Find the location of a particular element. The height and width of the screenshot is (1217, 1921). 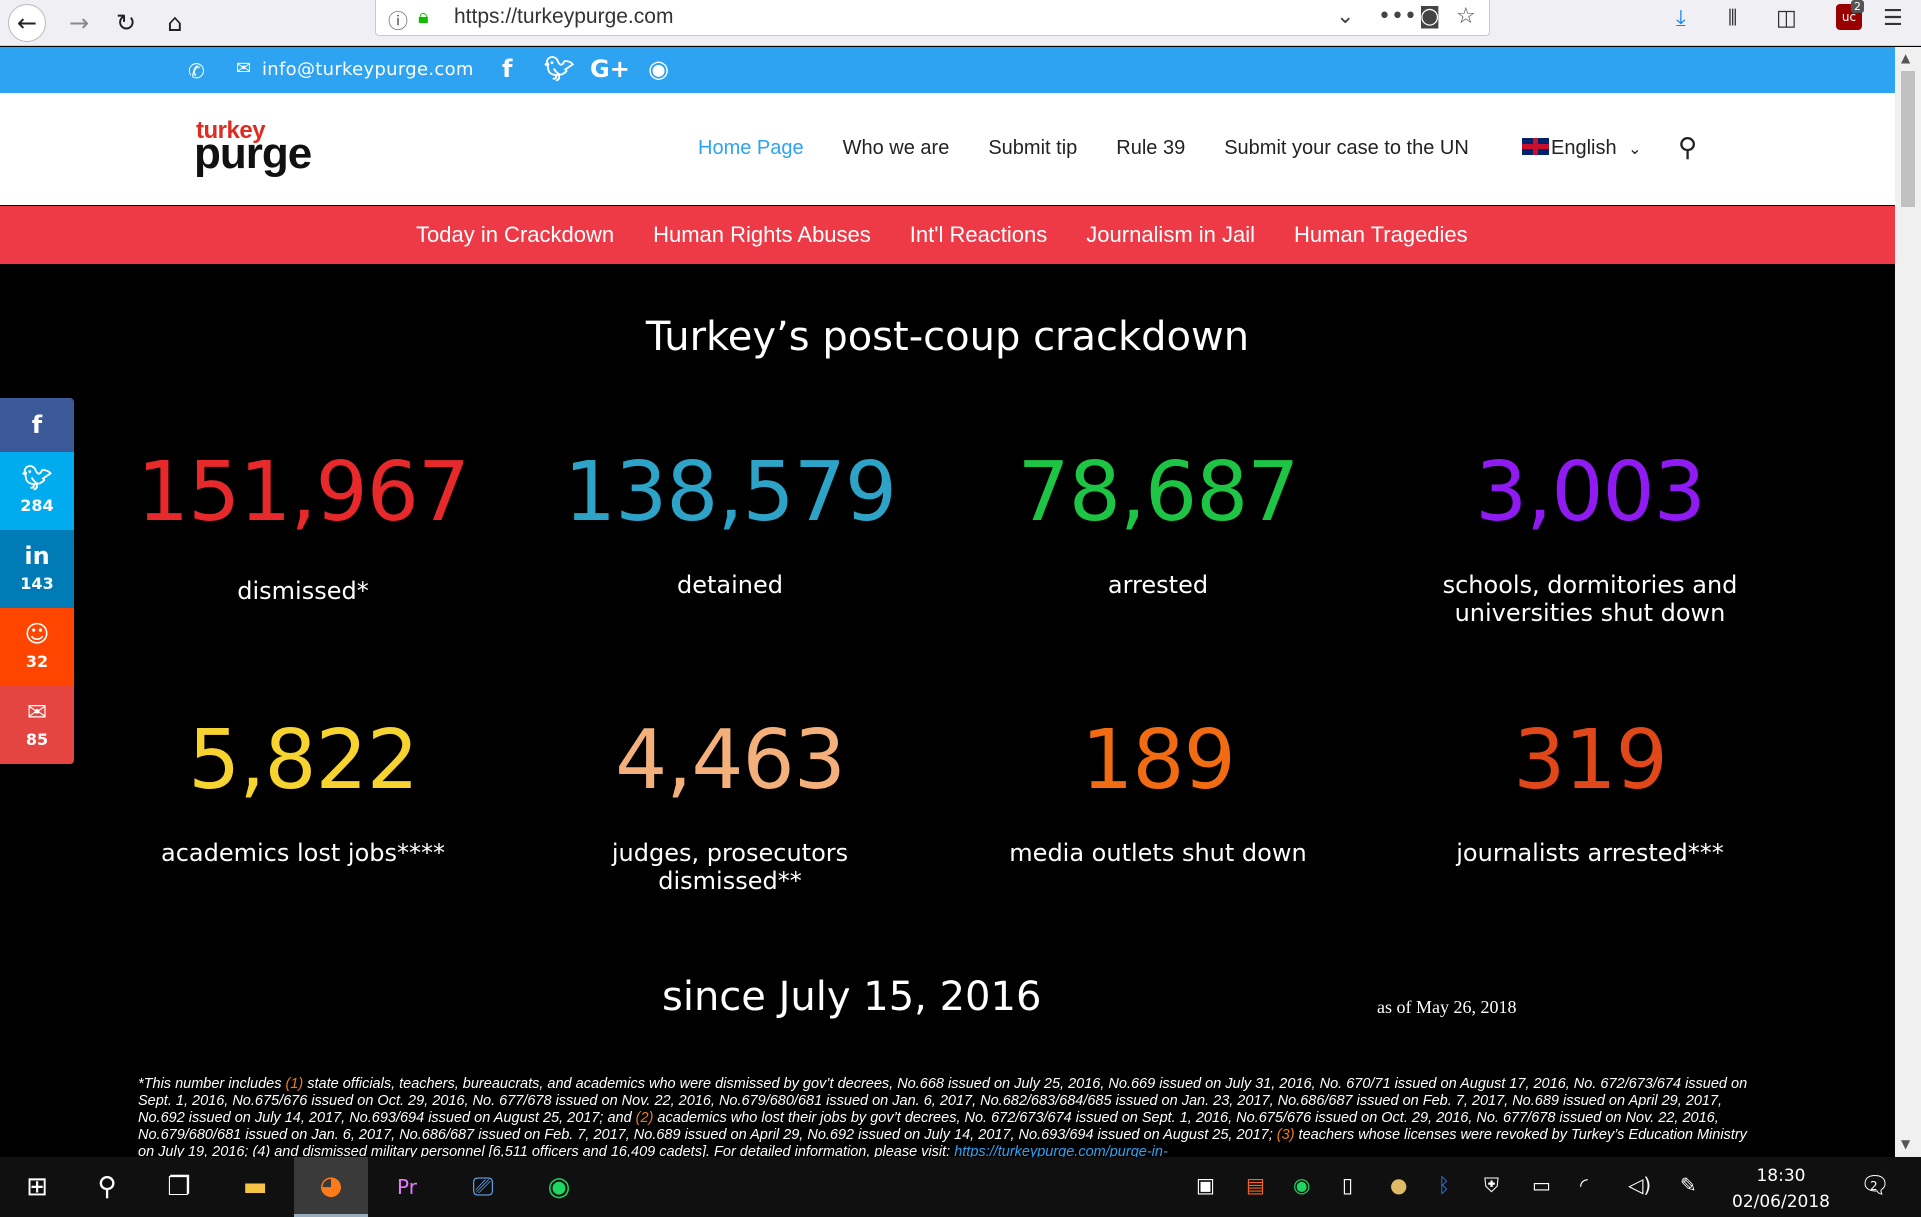

rss-icon: ◉ is located at coordinates (658, 69).